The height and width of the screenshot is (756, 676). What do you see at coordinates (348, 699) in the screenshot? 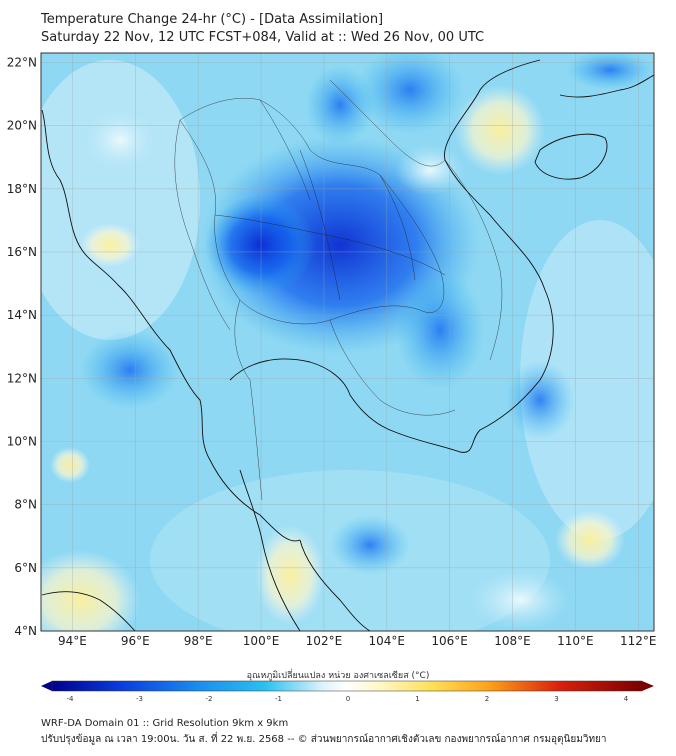
I see `colorbar-tick-label: 0` at bounding box center [348, 699].